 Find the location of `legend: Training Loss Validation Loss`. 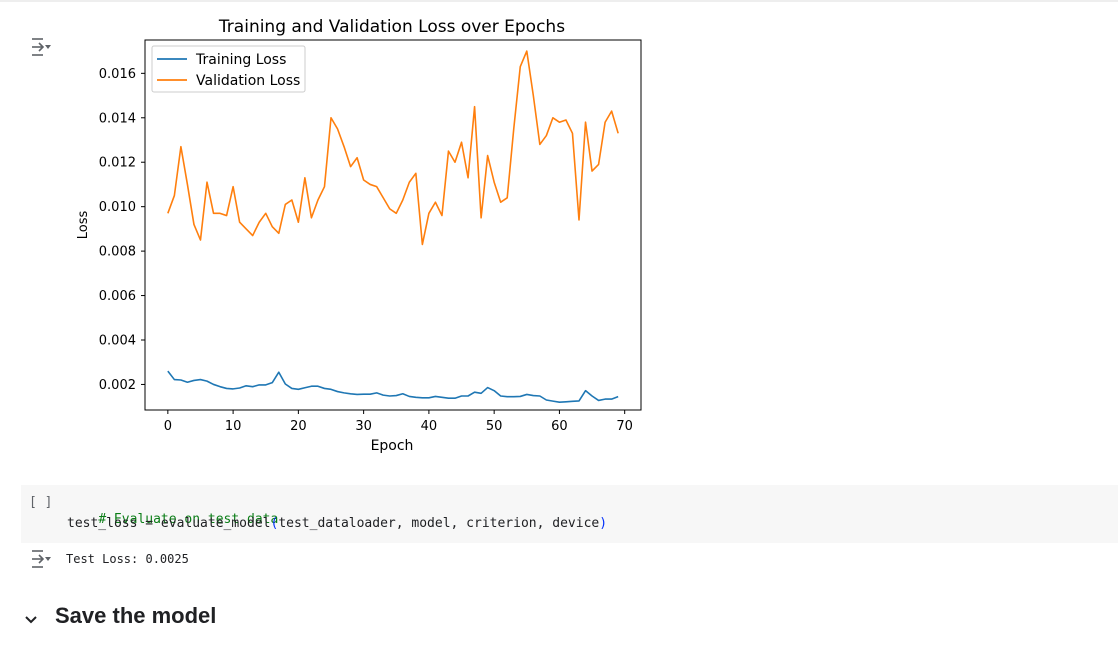

legend: Training Loss Validation Loss is located at coordinates (228, 69).